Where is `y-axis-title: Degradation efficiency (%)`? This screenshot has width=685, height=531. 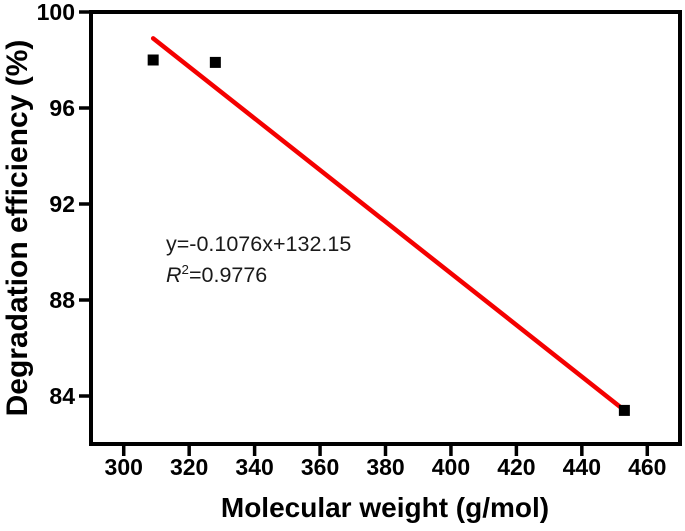
y-axis-title: Degradation efficiency (%) is located at coordinates (17, 228).